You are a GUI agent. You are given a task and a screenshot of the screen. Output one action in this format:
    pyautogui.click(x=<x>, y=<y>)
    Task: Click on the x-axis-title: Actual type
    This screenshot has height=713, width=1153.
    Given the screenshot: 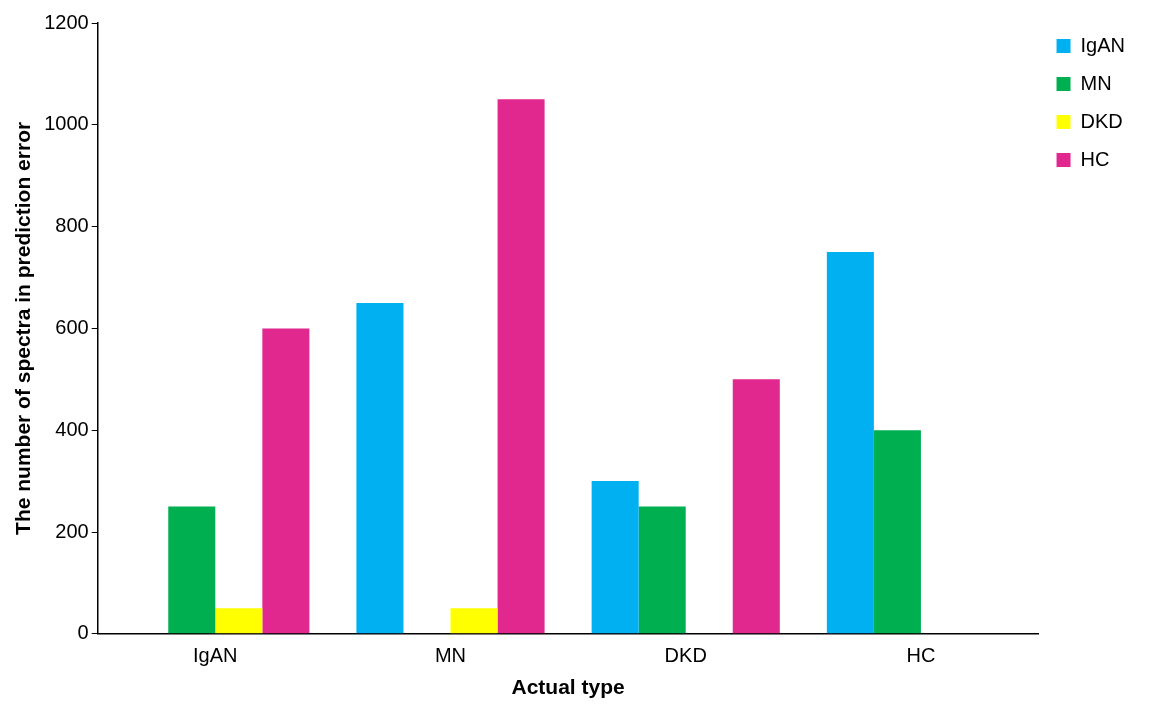 What is the action you would take?
    pyautogui.click(x=568, y=687)
    